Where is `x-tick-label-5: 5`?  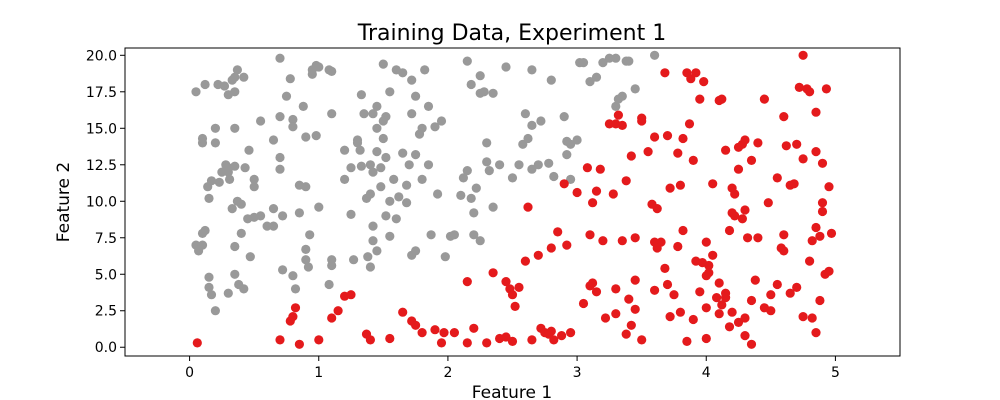
x-tick-label-5: 5 is located at coordinates (835, 373).